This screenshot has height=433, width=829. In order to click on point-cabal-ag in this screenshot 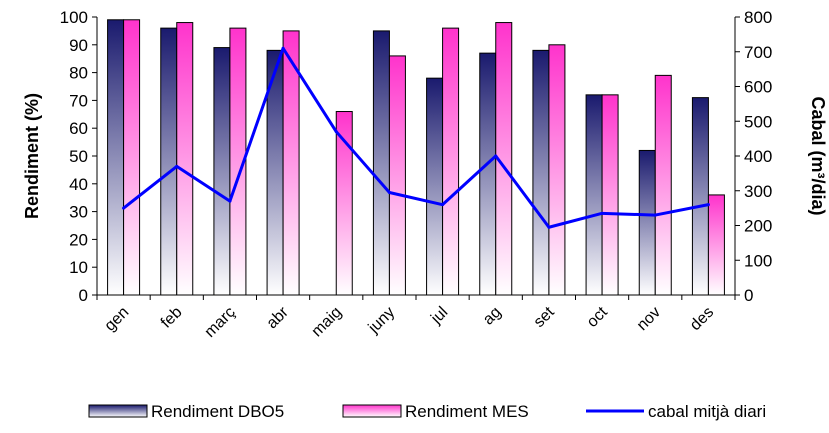, I will do `click(496, 156)`.